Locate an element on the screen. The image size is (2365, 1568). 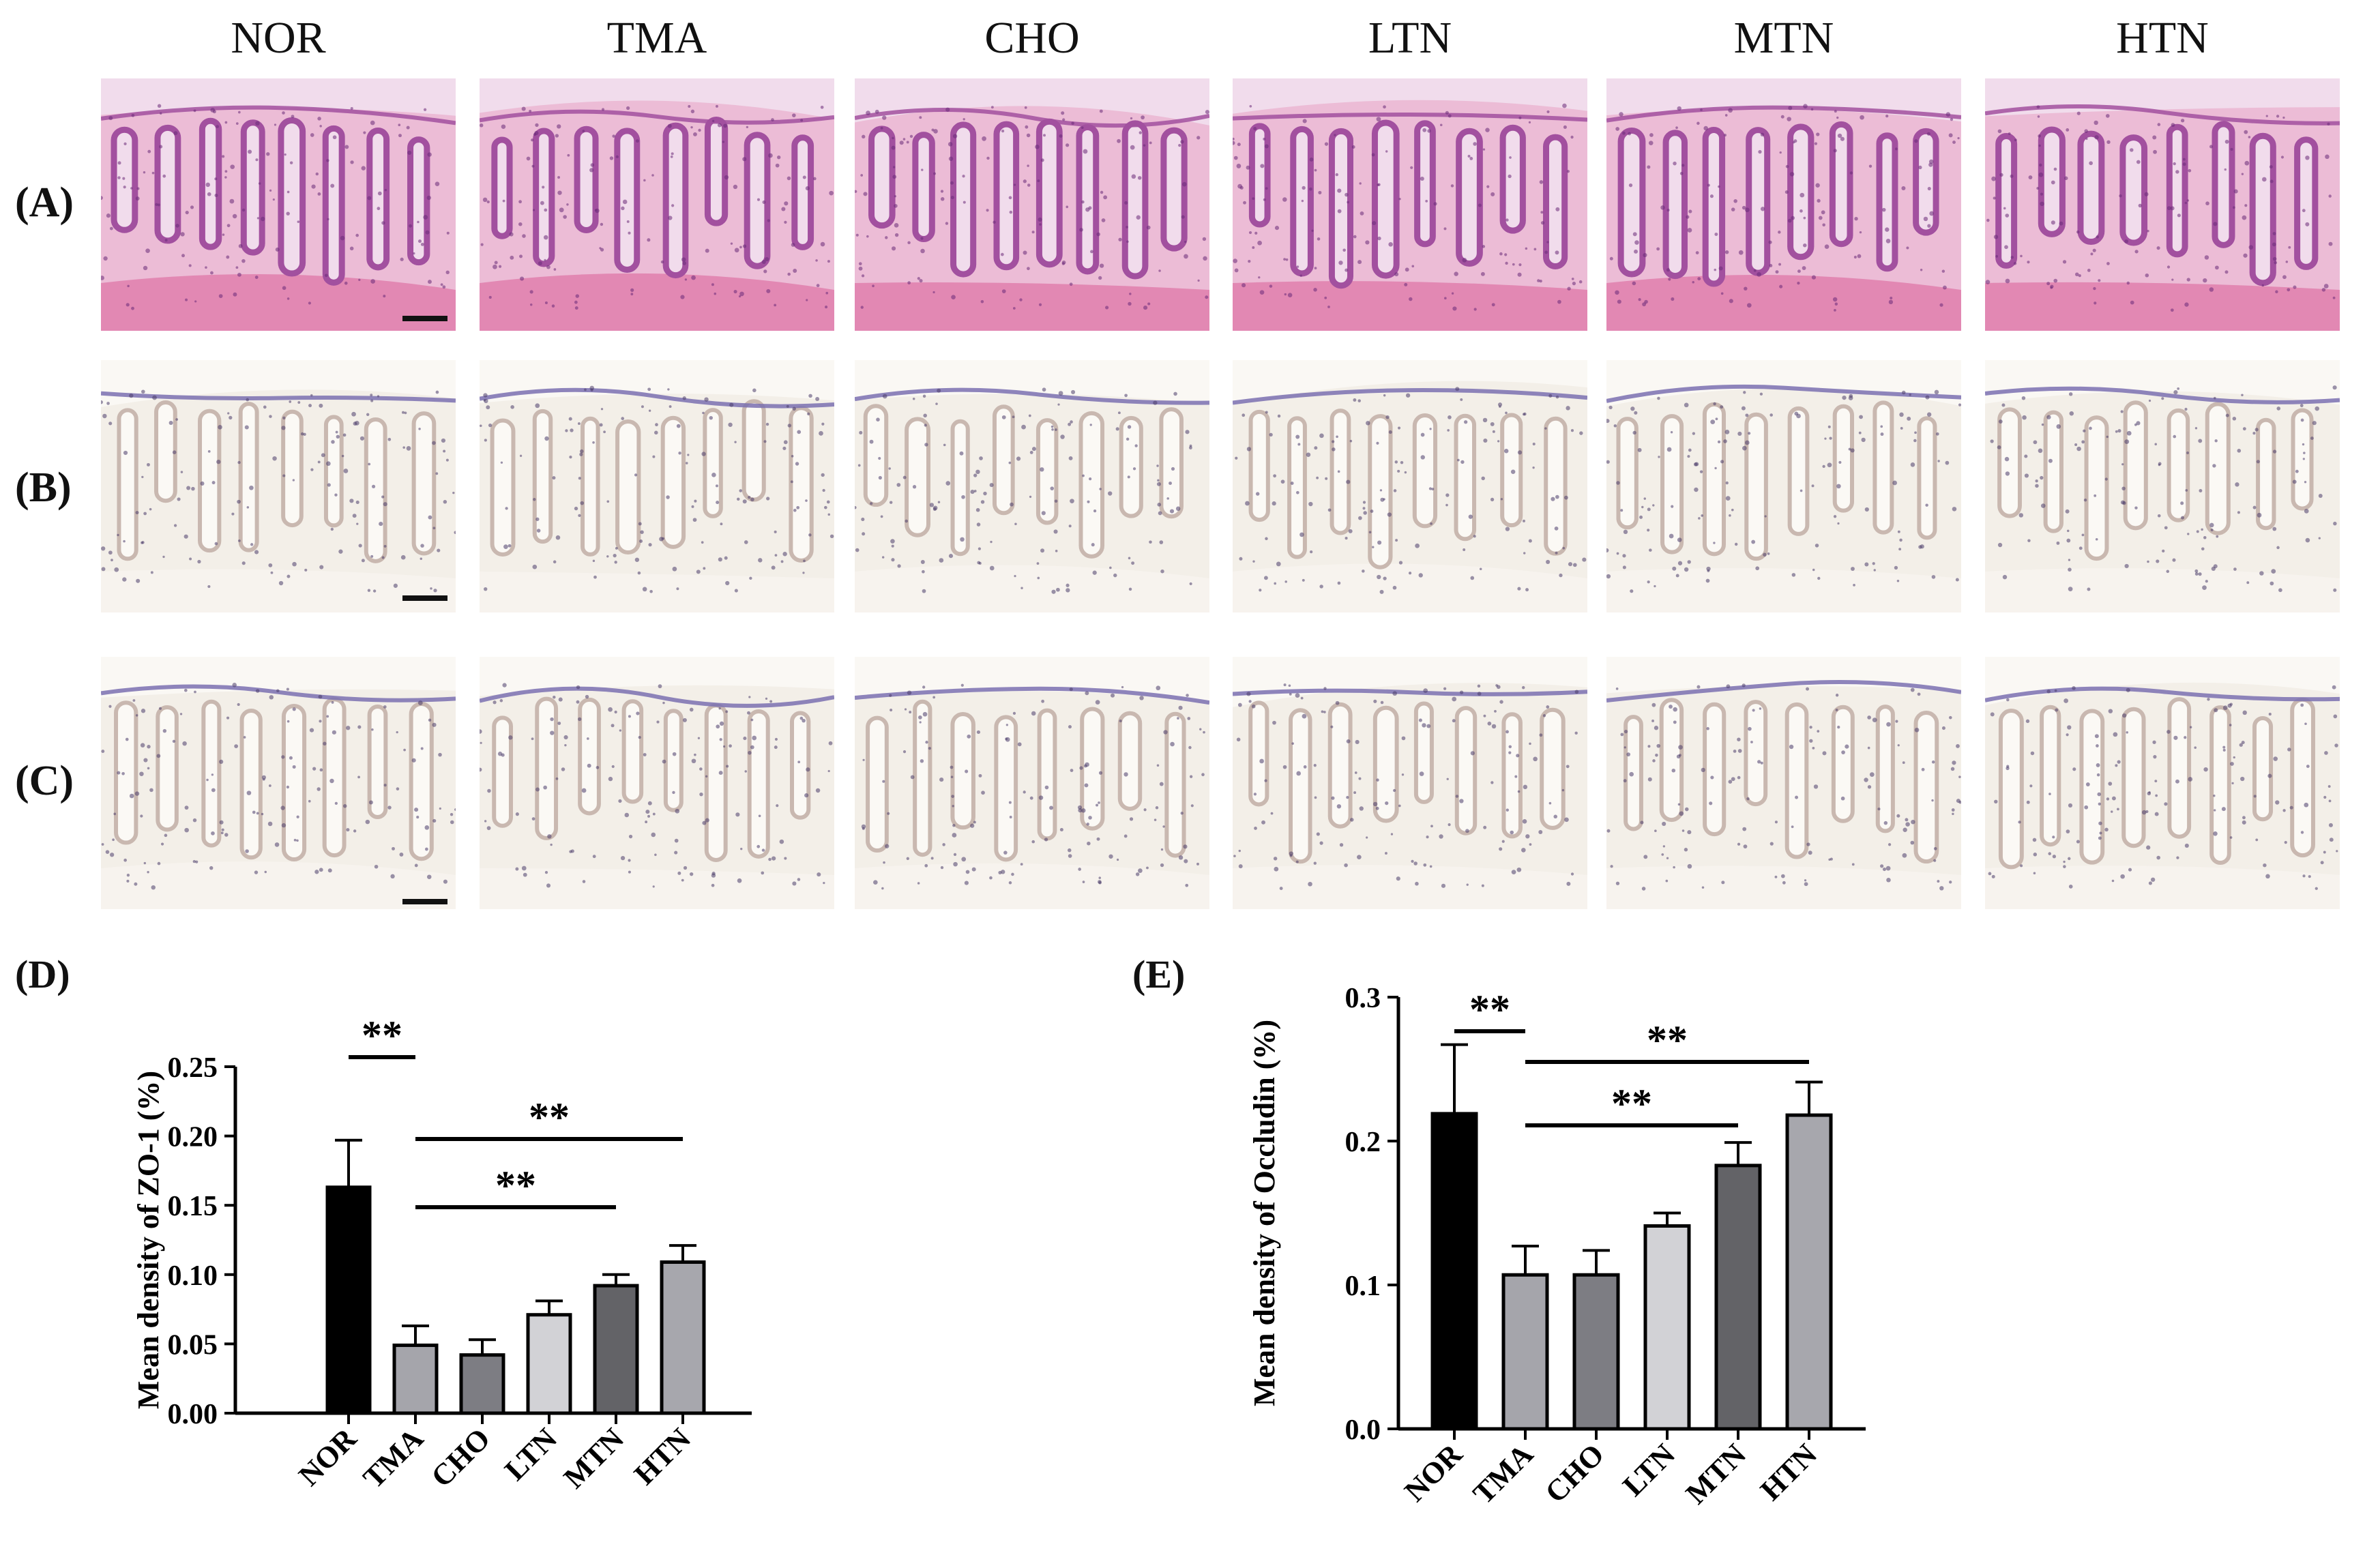
micrograph-he-mtn is located at coordinates (1784, 204).